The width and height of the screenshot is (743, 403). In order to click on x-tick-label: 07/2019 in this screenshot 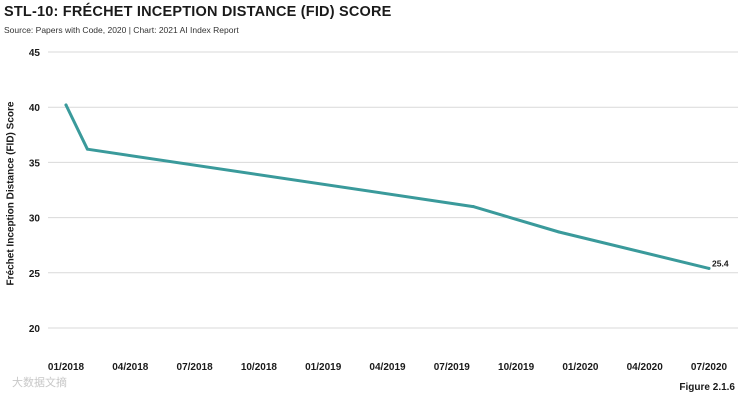, I will do `click(452, 367)`.